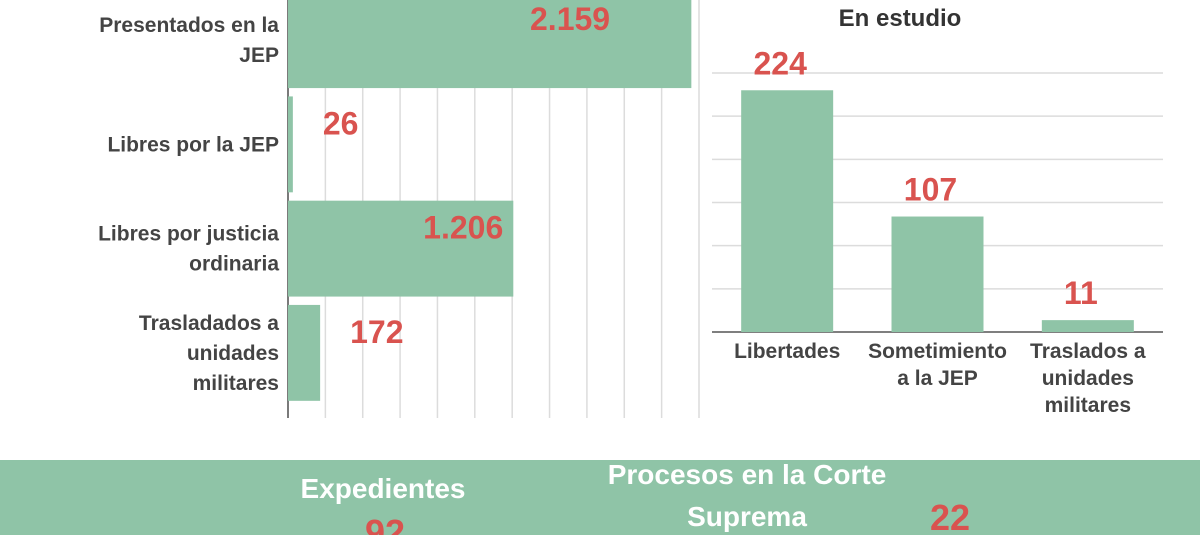  I want to click on value-label: 26, so click(341, 123).